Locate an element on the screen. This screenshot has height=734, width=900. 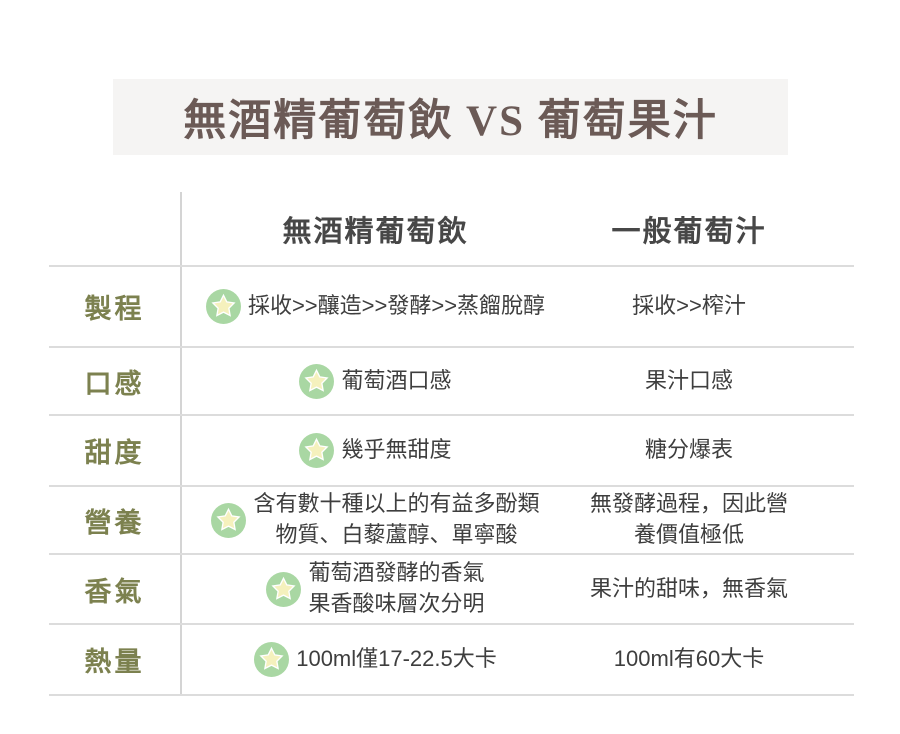
cell-text: 果汁口感 is located at coordinates (688, 380).